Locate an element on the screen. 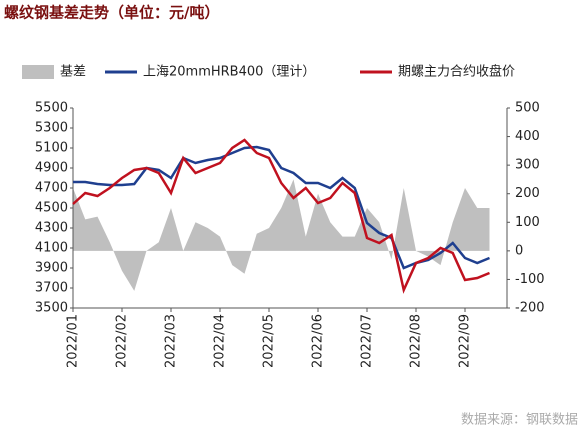 The width and height of the screenshot is (585, 433). y-tick-label: 3700 is located at coordinates (51, 288).